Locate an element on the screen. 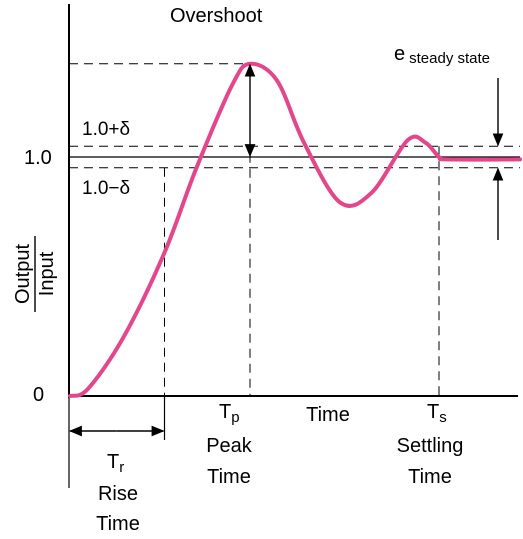 The image size is (523, 539). upper-band-label: 1.0+δ is located at coordinates (106, 129).